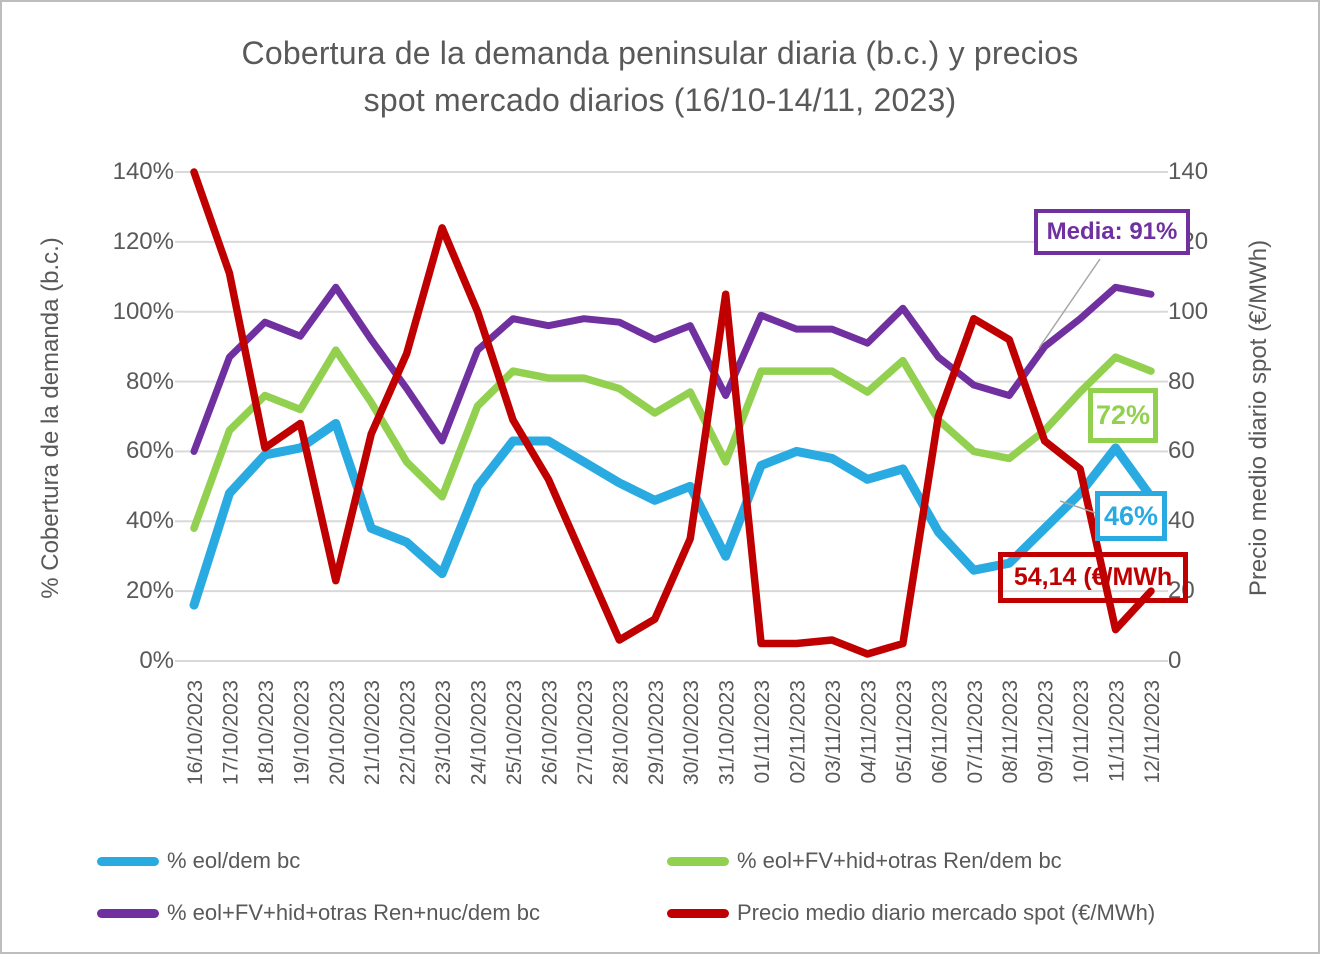 Image resolution: width=1320 pixels, height=954 pixels. Describe the element at coordinates (514, 732) in the screenshot. I see `x-axis-label: 25/10/2023` at that location.